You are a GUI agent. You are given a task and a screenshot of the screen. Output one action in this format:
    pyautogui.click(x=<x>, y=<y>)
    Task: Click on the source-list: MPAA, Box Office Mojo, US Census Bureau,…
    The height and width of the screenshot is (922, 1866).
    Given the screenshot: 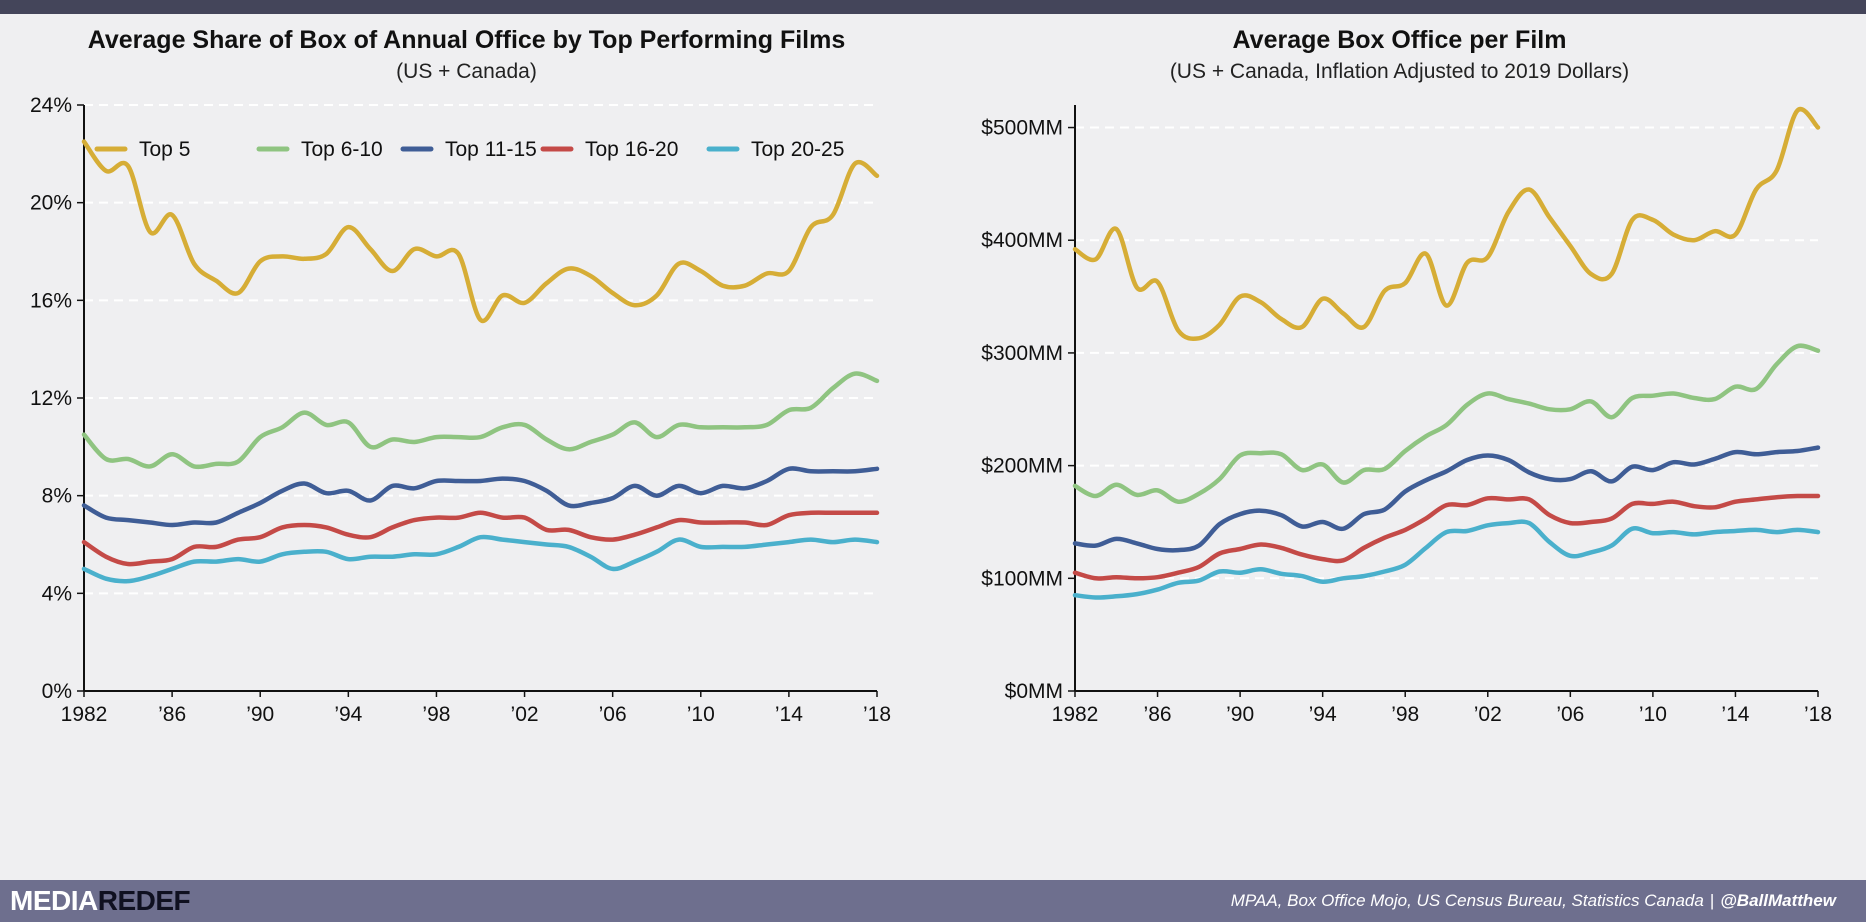 What is the action you would take?
    pyautogui.click(x=1467, y=900)
    